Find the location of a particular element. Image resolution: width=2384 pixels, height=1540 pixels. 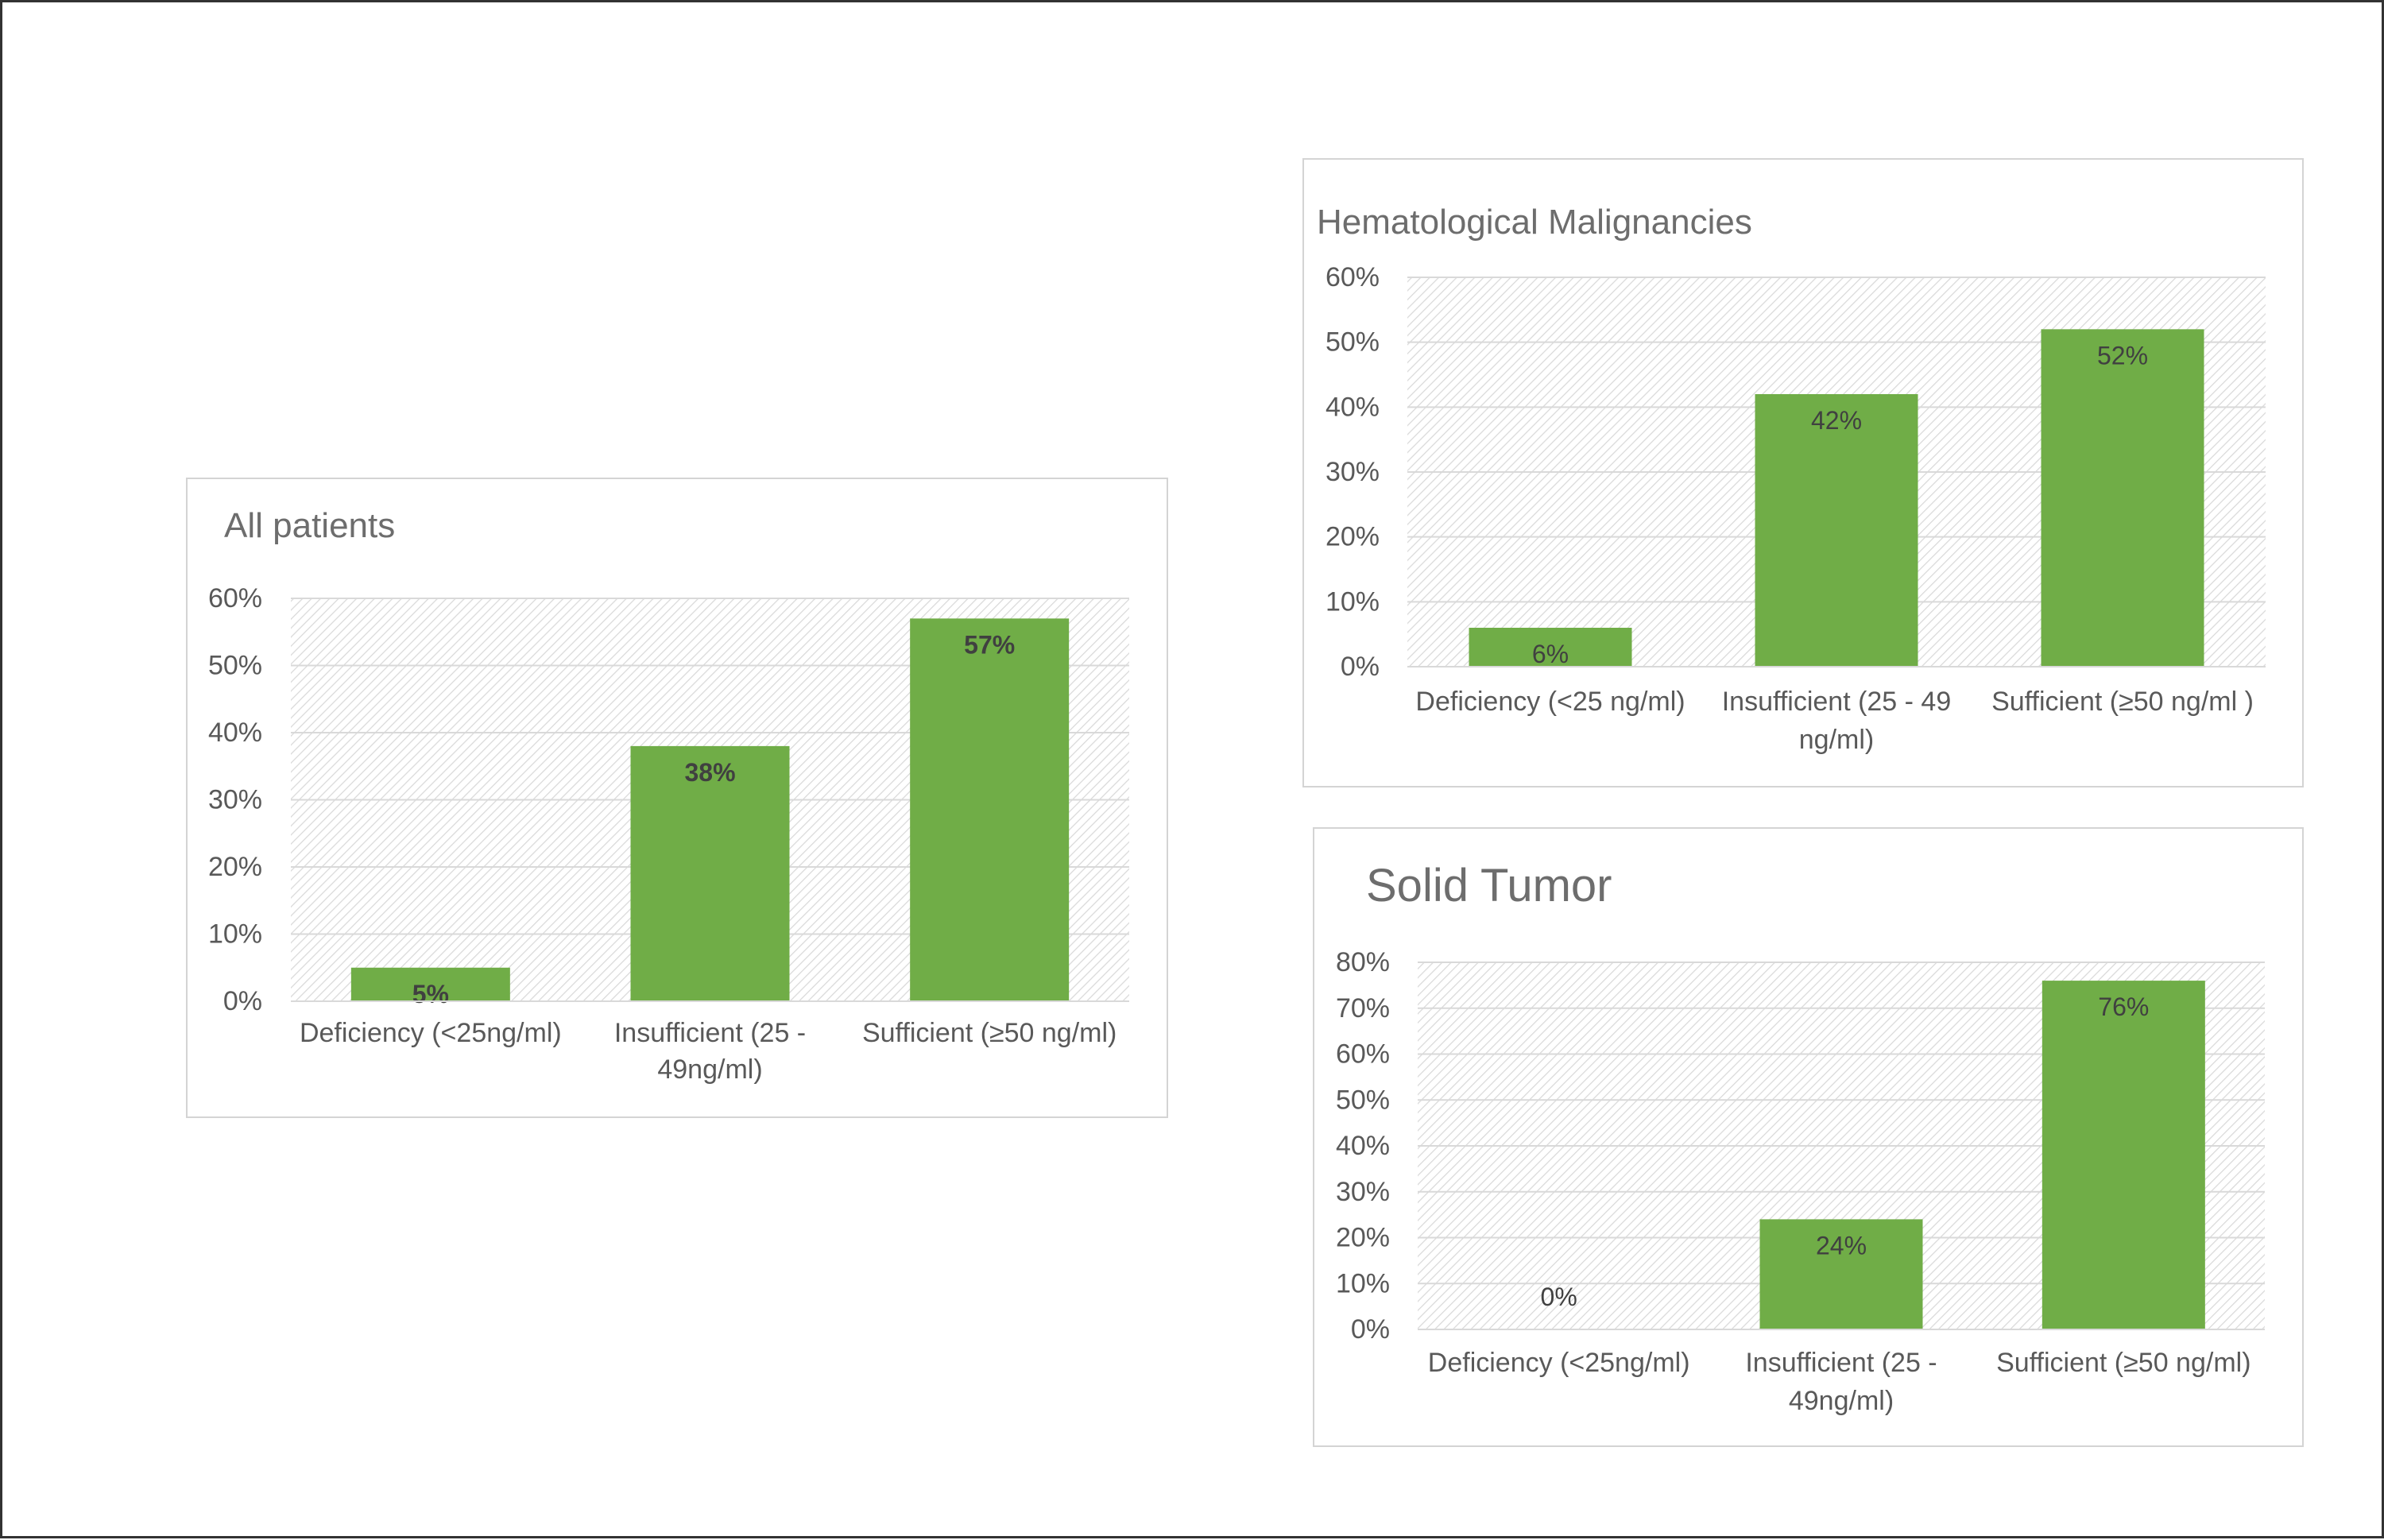

y-tick-label: 70% is located at coordinates (1363, 1008).